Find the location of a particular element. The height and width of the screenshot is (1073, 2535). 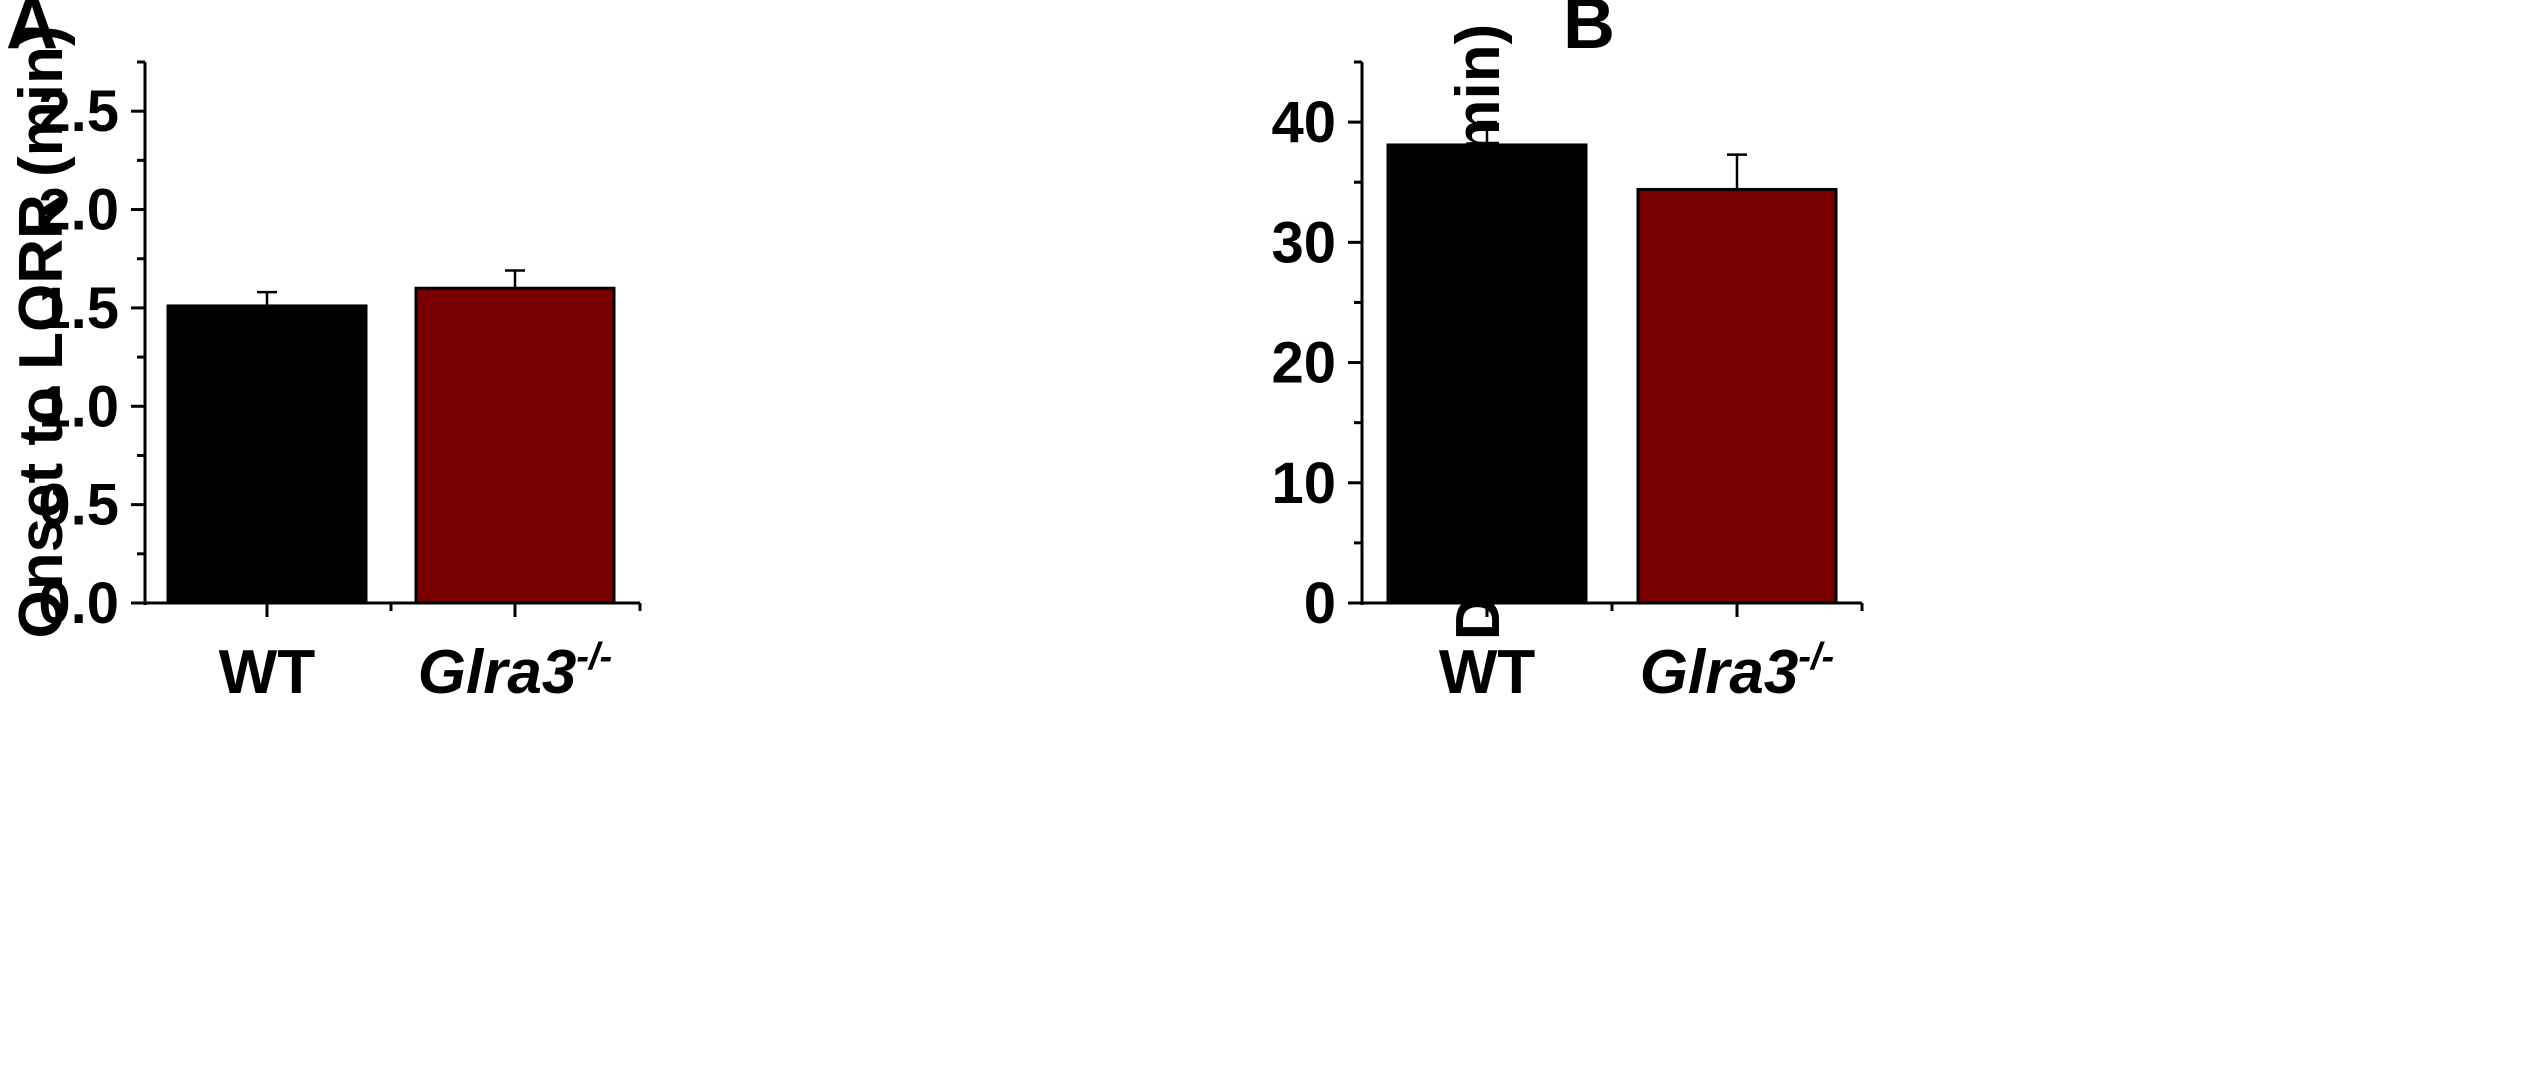

panel-letter-a: A is located at coordinates (32, 32).